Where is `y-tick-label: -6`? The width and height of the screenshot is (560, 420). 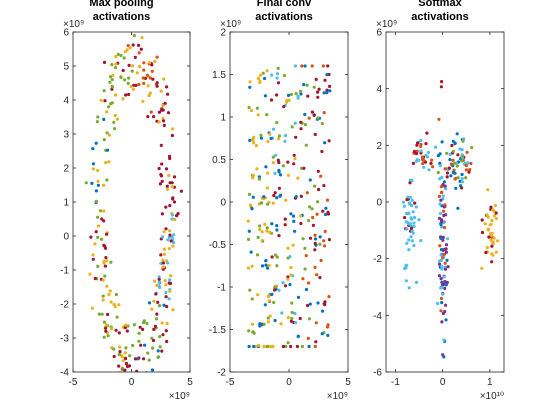 y-tick-label: -6 is located at coordinates (377, 373).